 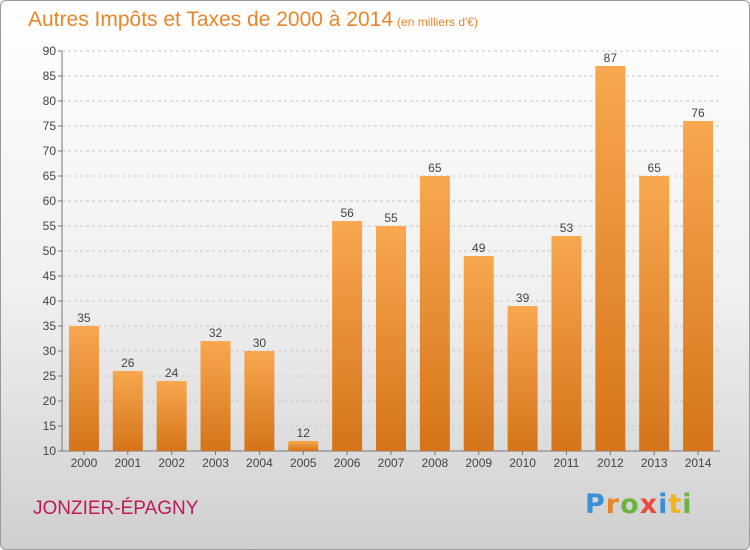 I want to click on data-label: 55, so click(x=391, y=218).